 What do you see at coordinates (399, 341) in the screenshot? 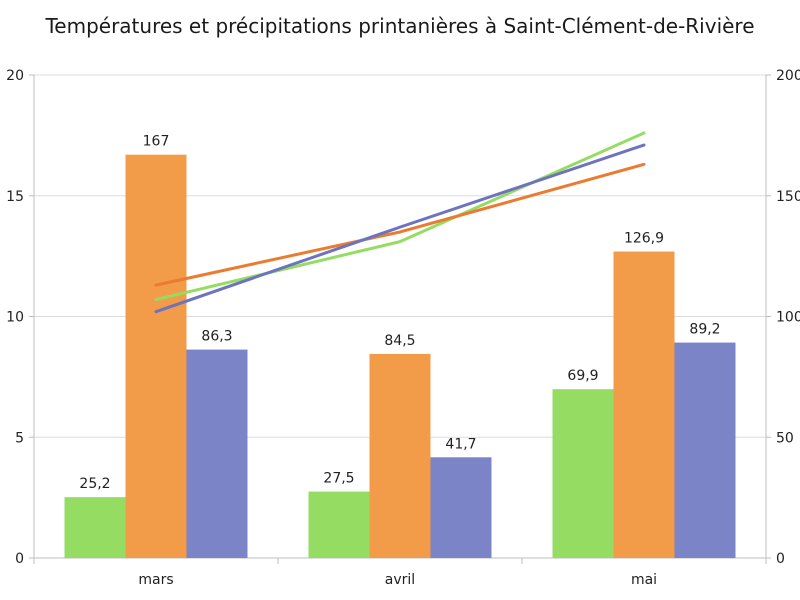
I see `bar-value-label: 84,5` at bounding box center [399, 341].